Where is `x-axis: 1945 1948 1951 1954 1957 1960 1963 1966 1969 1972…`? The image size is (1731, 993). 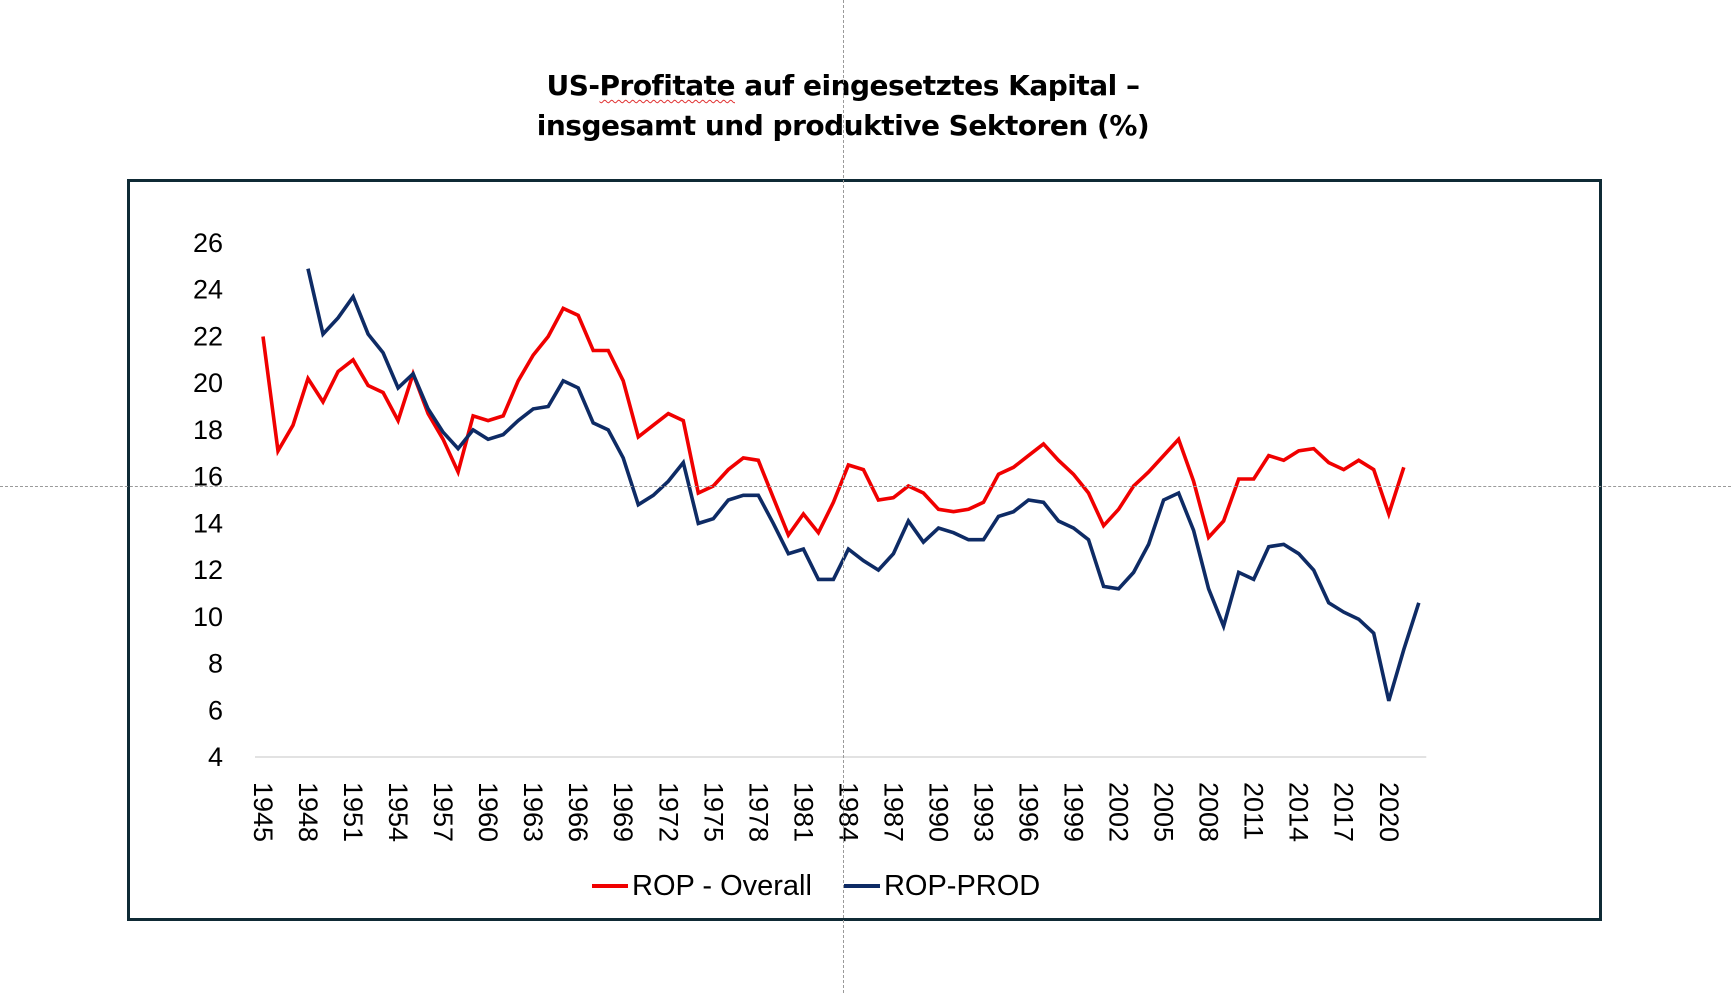
x-axis: 1945 1948 1951 1954 1957 1960 1963 1966 1969 1972… is located at coordinates (826, 812).